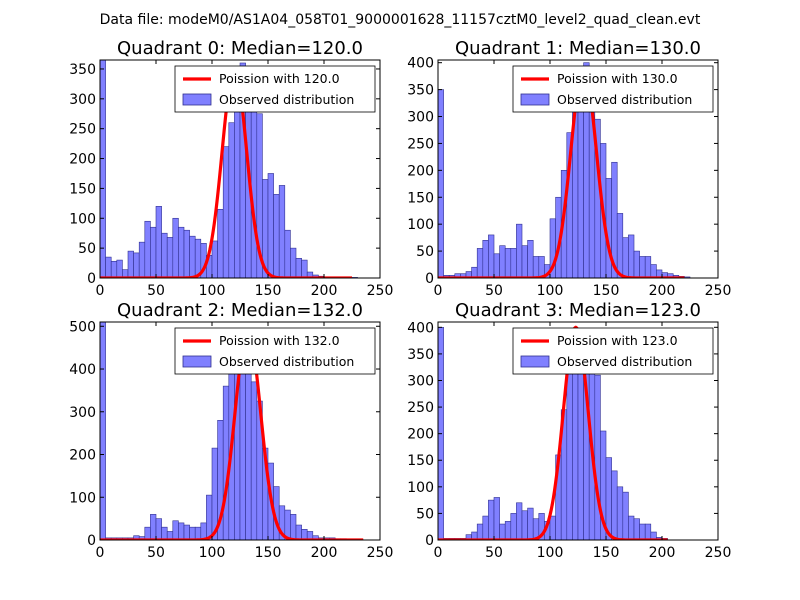 This screenshot has width=800, height=600. Describe the element at coordinates (578, 48) in the screenshot. I see `quadrant-title: Quadrant 1: Median=130.0` at that location.